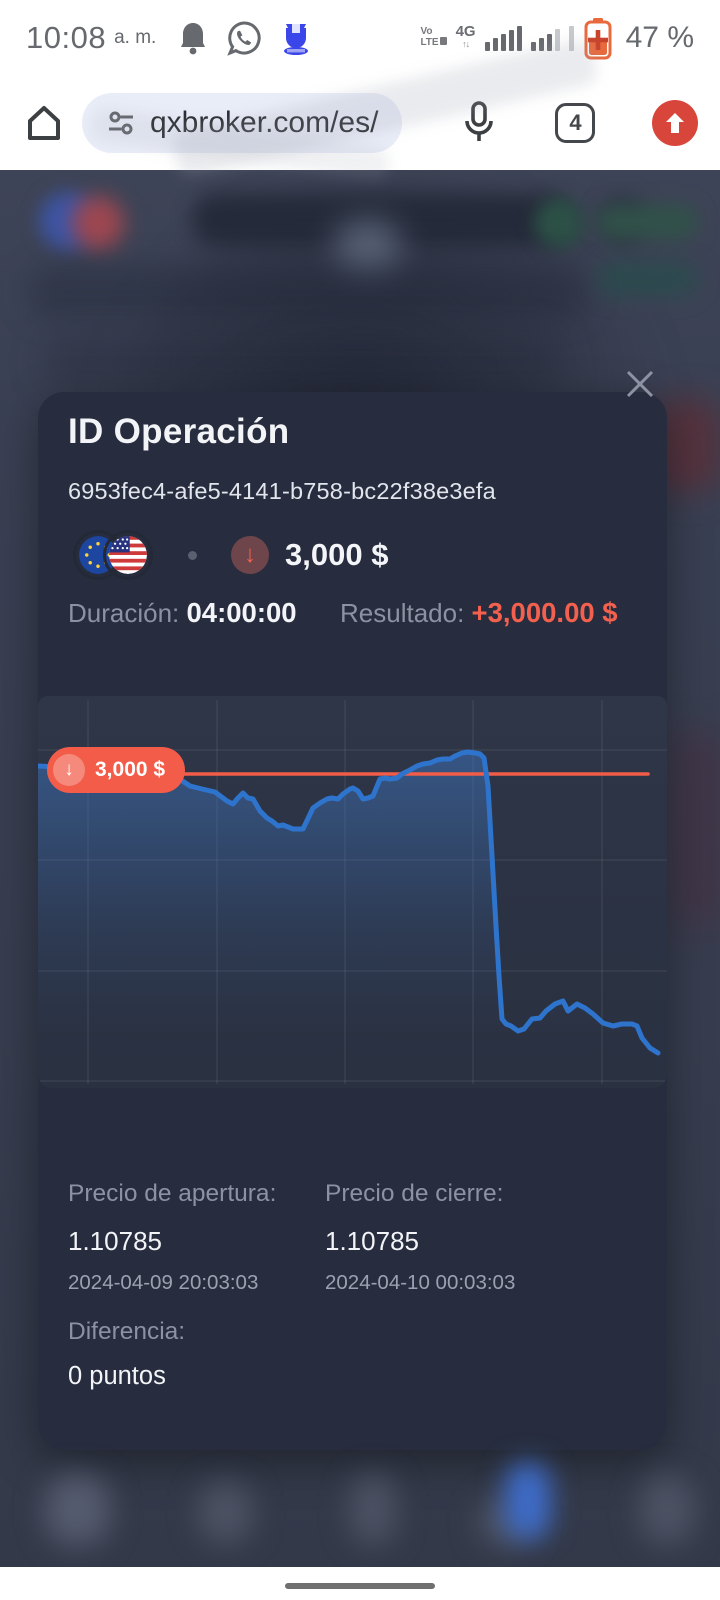 Image resolution: width=720 pixels, height=1600 pixels. I want to click on blurred-pair-flags, so click(98, 223).